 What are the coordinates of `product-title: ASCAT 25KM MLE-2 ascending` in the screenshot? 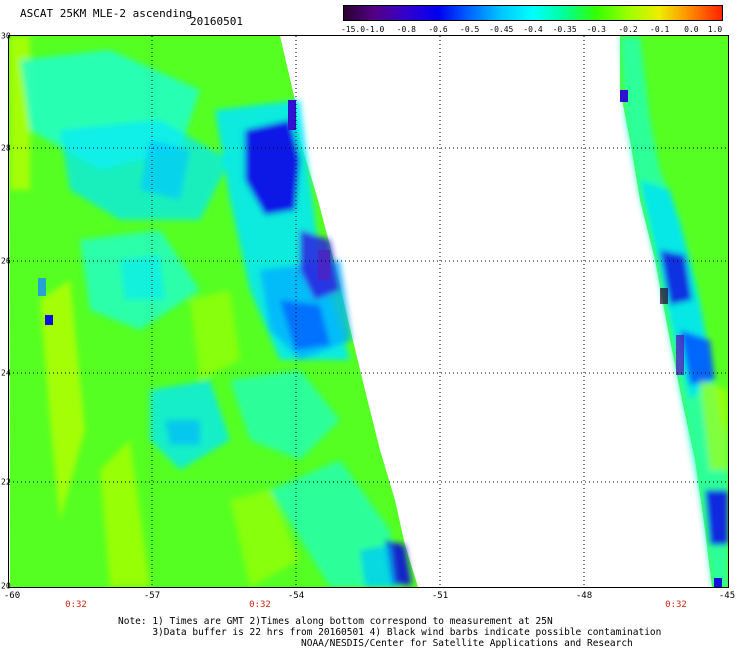 It's located at (106, 13).